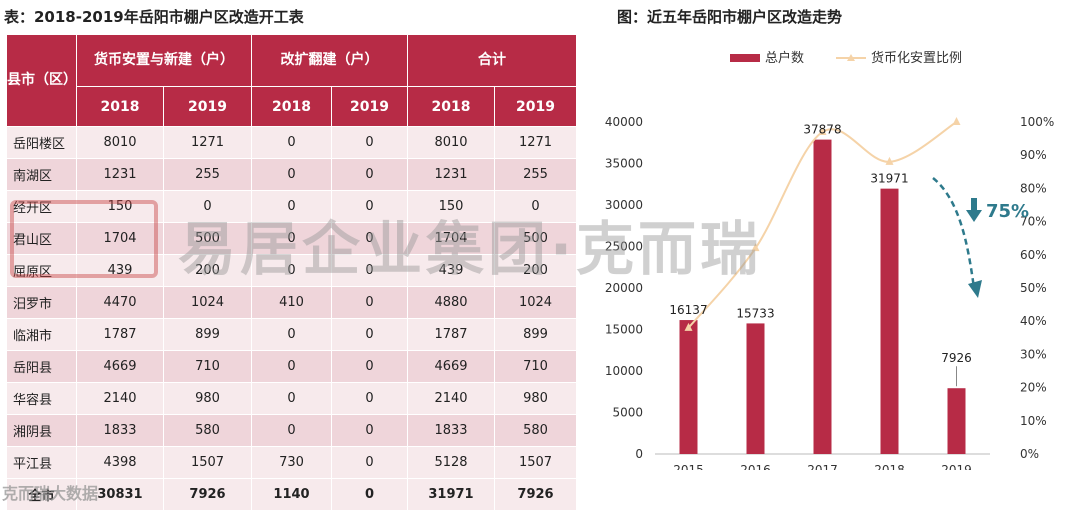 Image resolution: width=1080 pixels, height=511 pixels. I want to click on legend-line-label: 货币化安置比例, so click(916, 58).